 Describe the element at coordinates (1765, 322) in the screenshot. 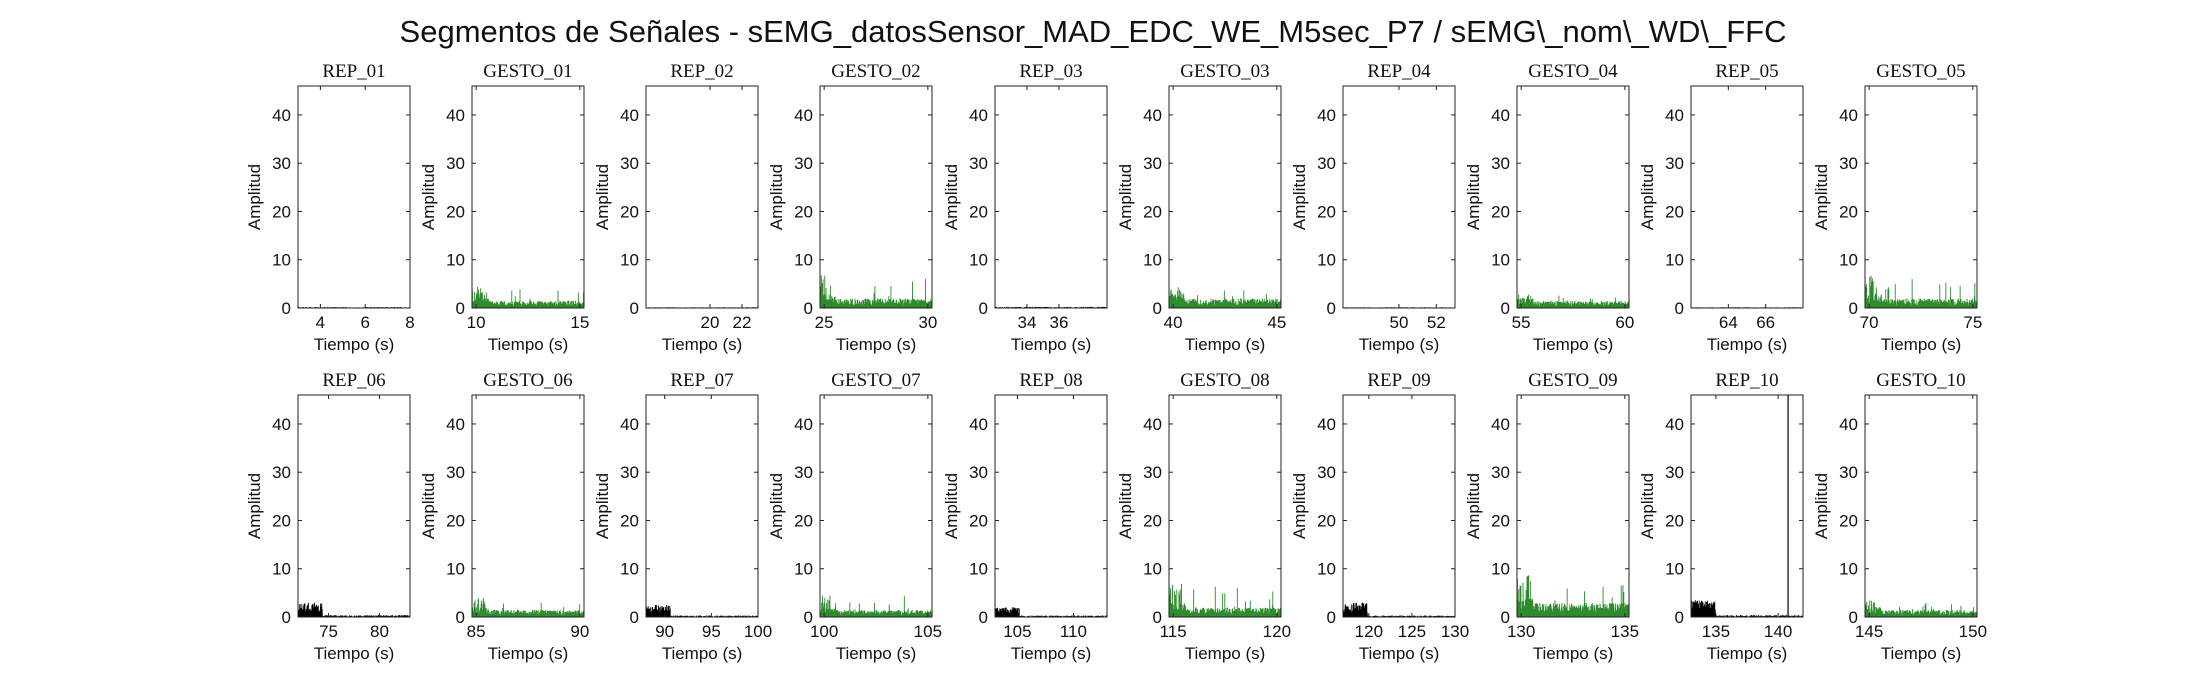

I see `x-tick-label: 66` at that location.